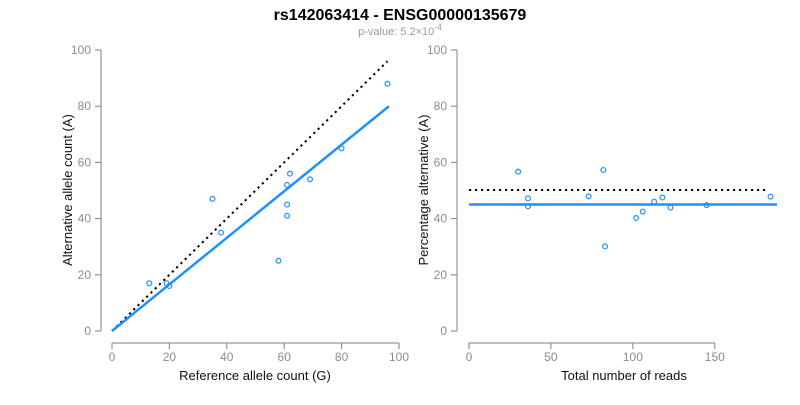 The image size is (800, 405). Describe the element at coordinates (285, 357) in the screenshot. I see `x-tick-label: 60` at that location.